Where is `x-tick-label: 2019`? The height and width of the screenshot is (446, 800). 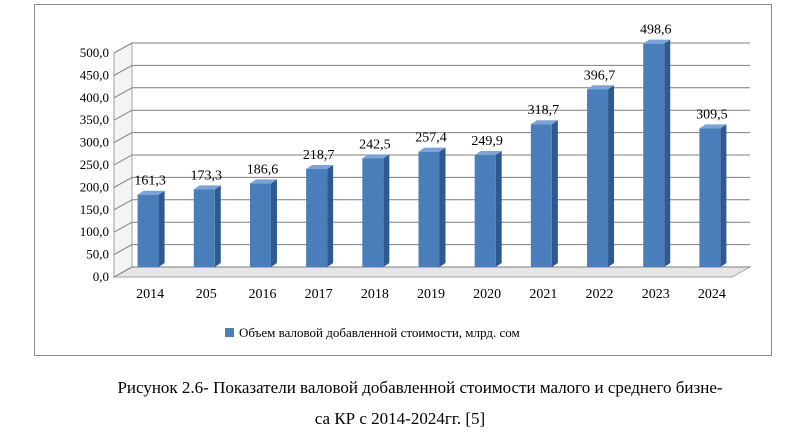
x-tick-label: 2019 is located at coordinates (431, 294).